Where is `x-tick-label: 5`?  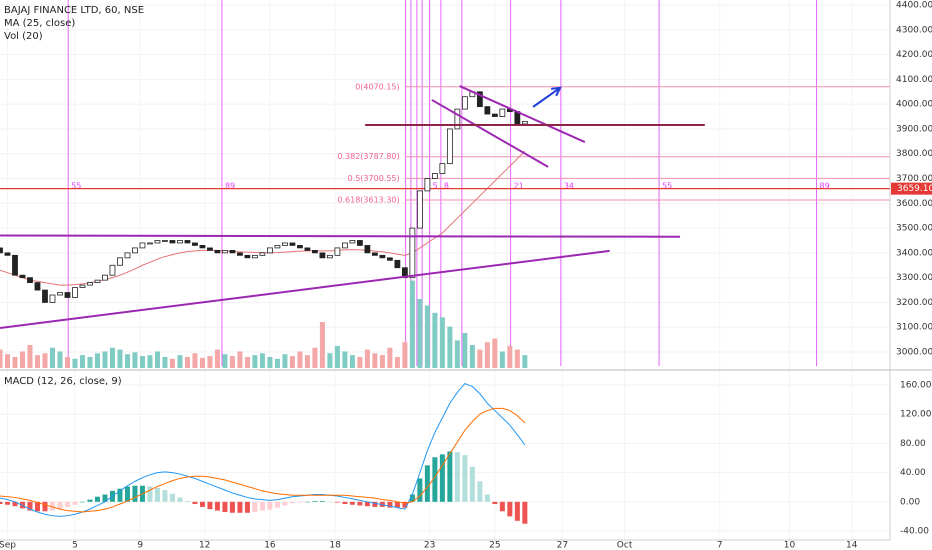
x-tick-label: 5 is located at coordinates (75, 545).